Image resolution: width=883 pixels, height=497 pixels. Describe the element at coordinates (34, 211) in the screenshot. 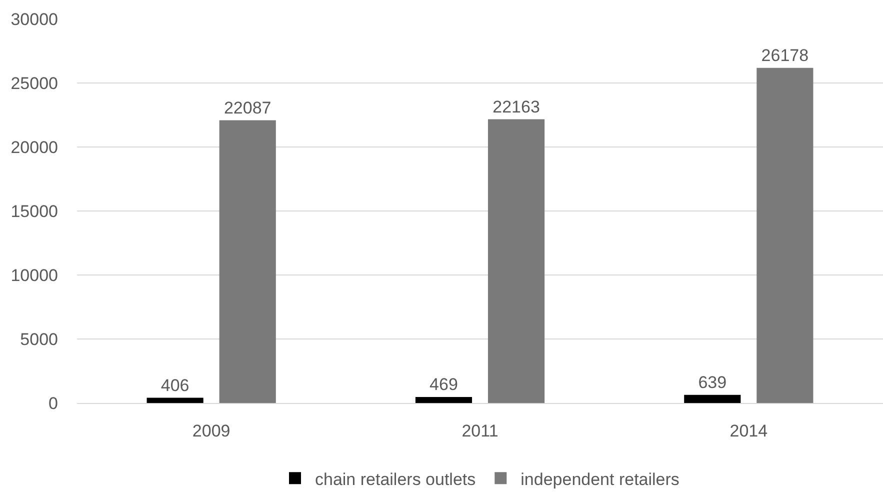

I see `y-tick-label: 15000` at that location.